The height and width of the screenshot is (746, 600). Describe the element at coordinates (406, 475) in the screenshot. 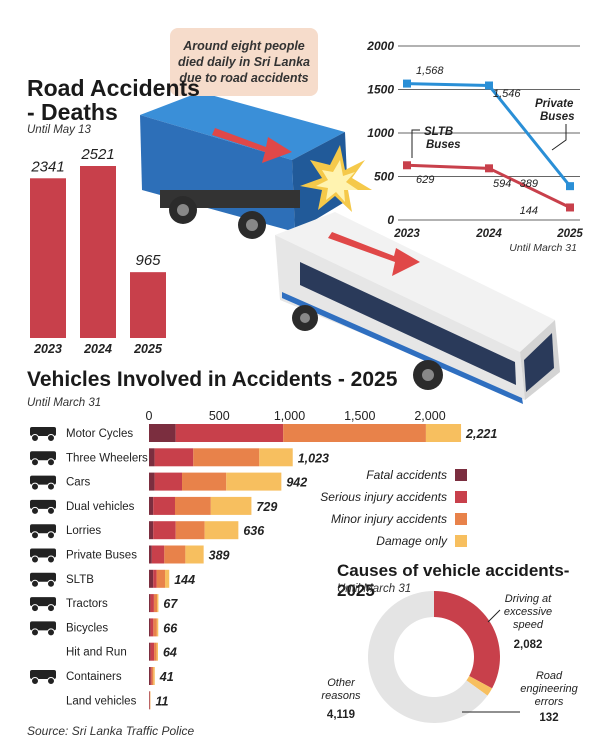

I see `legend-label: Fatal accidents` at that location.